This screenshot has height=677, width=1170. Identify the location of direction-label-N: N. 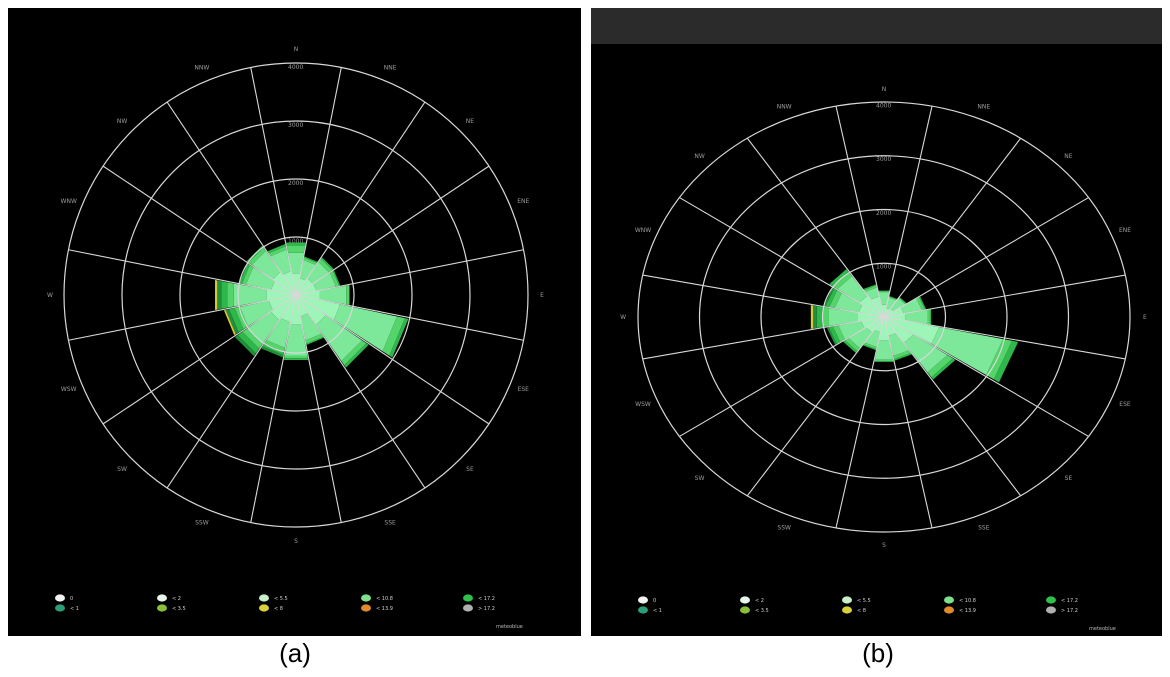
(296, 49).